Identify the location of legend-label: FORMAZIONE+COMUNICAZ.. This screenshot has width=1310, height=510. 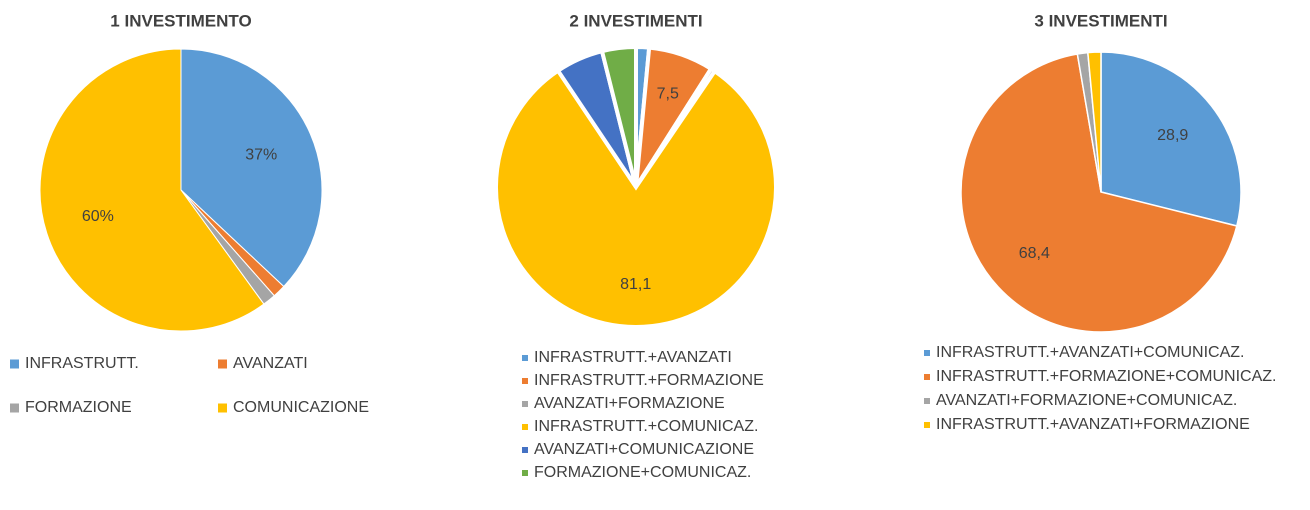
(642, 472).